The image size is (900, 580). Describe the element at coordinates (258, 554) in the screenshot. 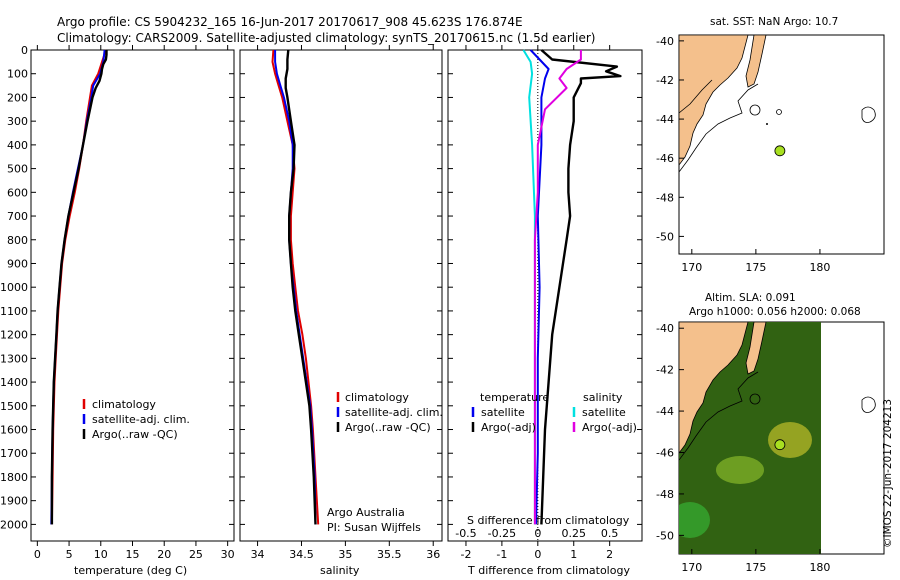

I see `xtick-label: 34` at that location.